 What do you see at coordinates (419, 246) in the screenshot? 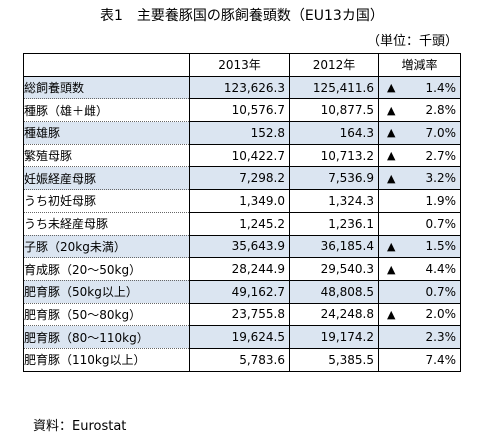
I see `change-rate-cell: ▲ 1.5%` at bounding box center [419, 246].